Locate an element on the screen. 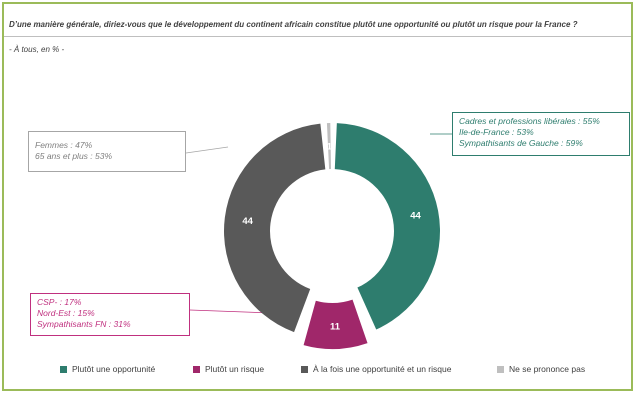  legend-label-ala-fois: À la fois une opportunité et un risque is located at coordinates (382, 369).